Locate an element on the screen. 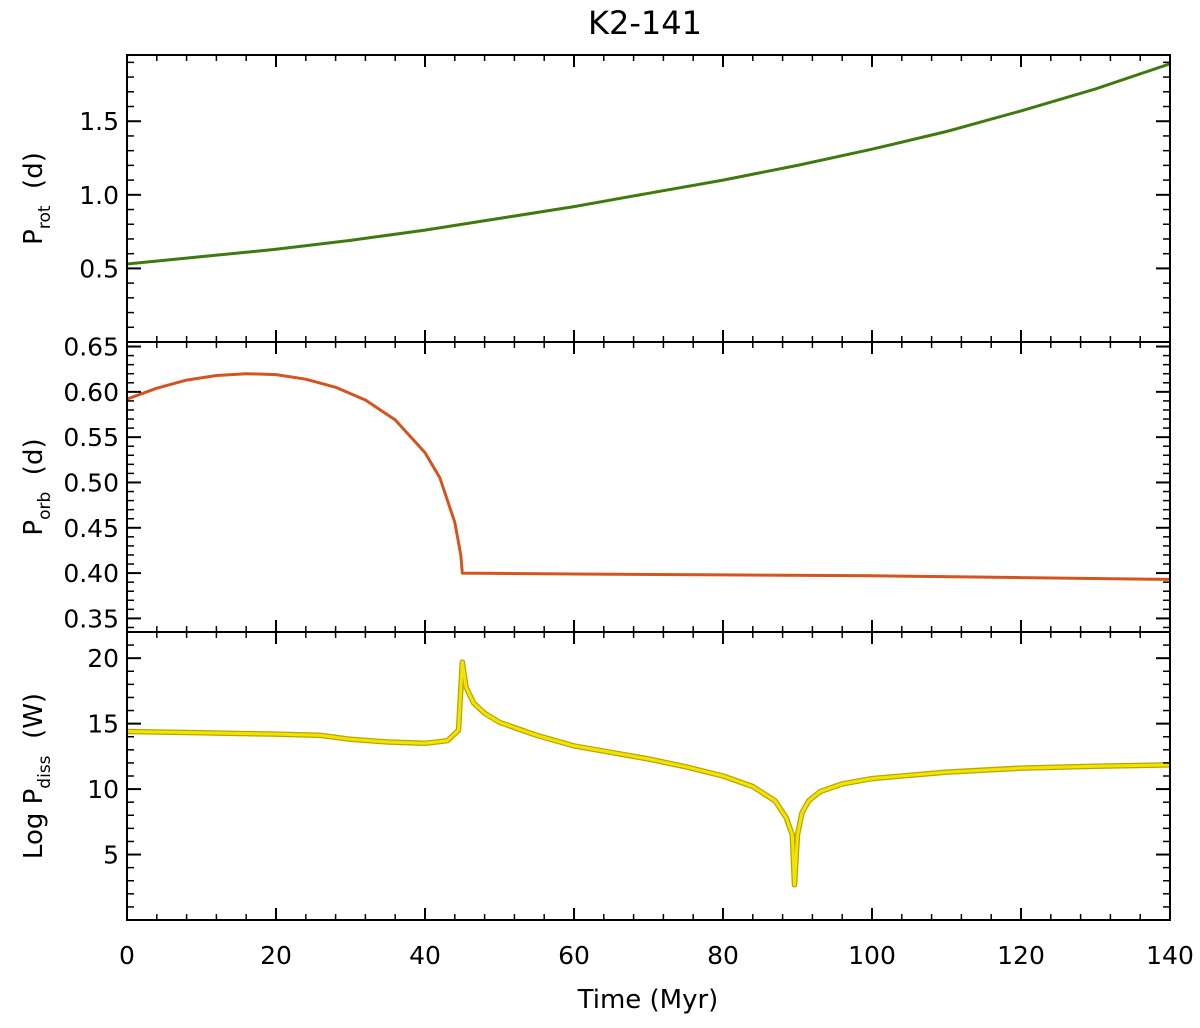  y-tick-label-orbital: 0.60 is located at coordinates (91, 392).